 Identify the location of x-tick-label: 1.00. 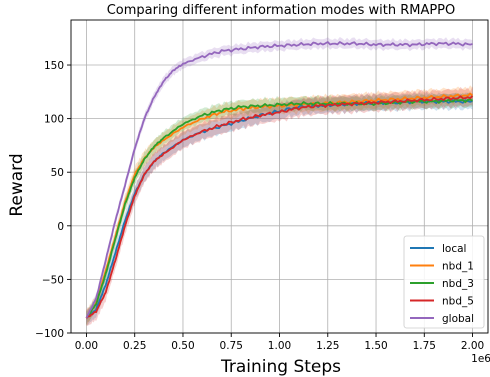
(279, 346).